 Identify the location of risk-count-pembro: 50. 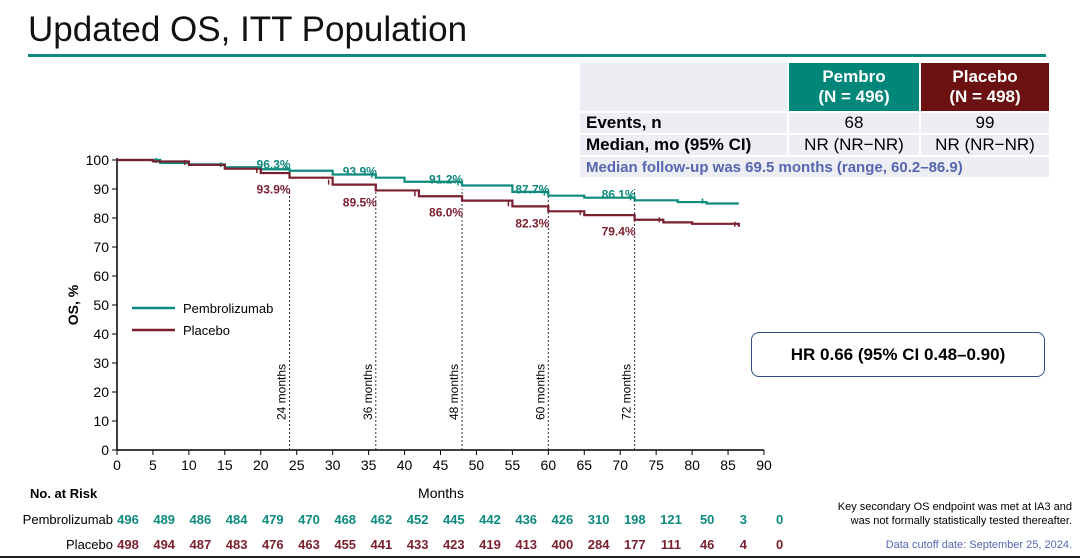
(707, 519).